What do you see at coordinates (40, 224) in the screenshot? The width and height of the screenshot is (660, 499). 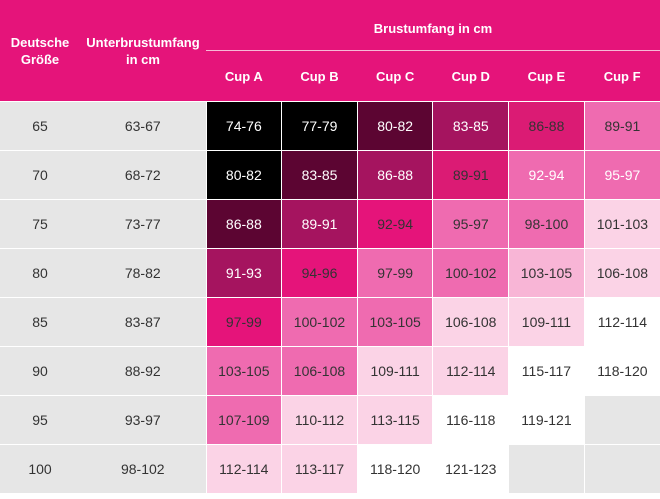 I see `size-cell: 75` at bounding box center [40, 224].